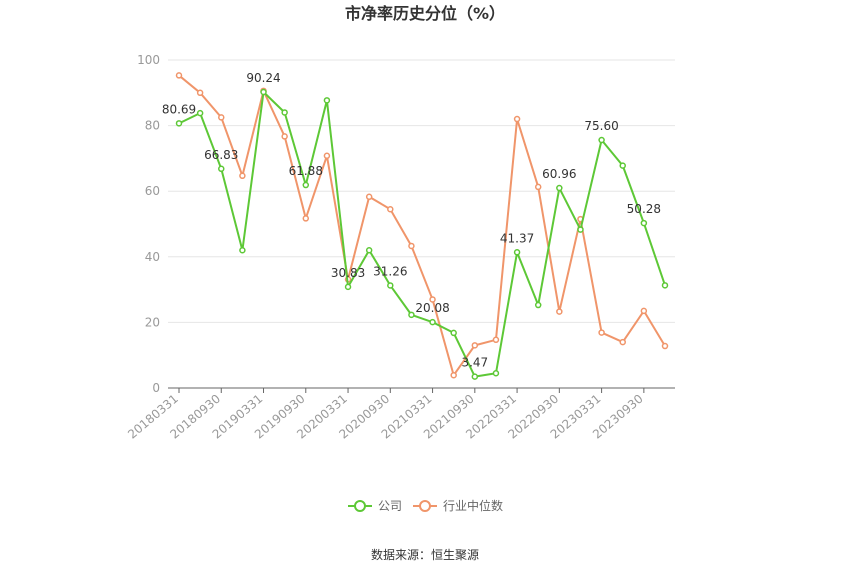  What do you see at coordinates (306, 171) in the screenshot?
I see `data-label: 61.88` at bounding box center [306, 171].